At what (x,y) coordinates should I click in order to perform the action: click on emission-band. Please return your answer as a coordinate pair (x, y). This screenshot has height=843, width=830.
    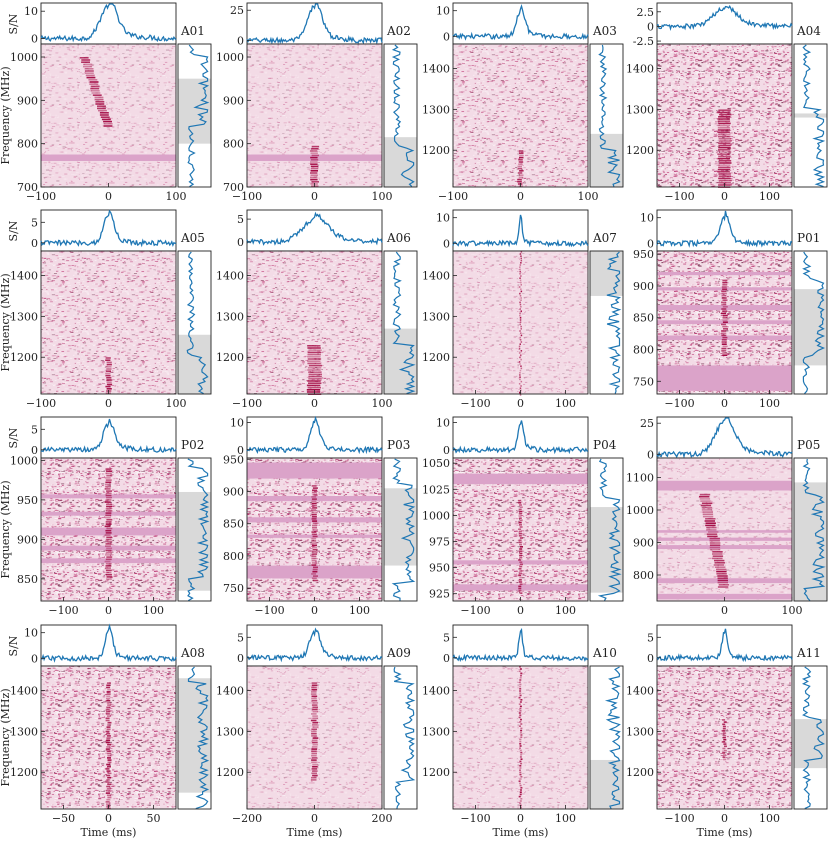
    Looking at the image, I should click on (606, 273).